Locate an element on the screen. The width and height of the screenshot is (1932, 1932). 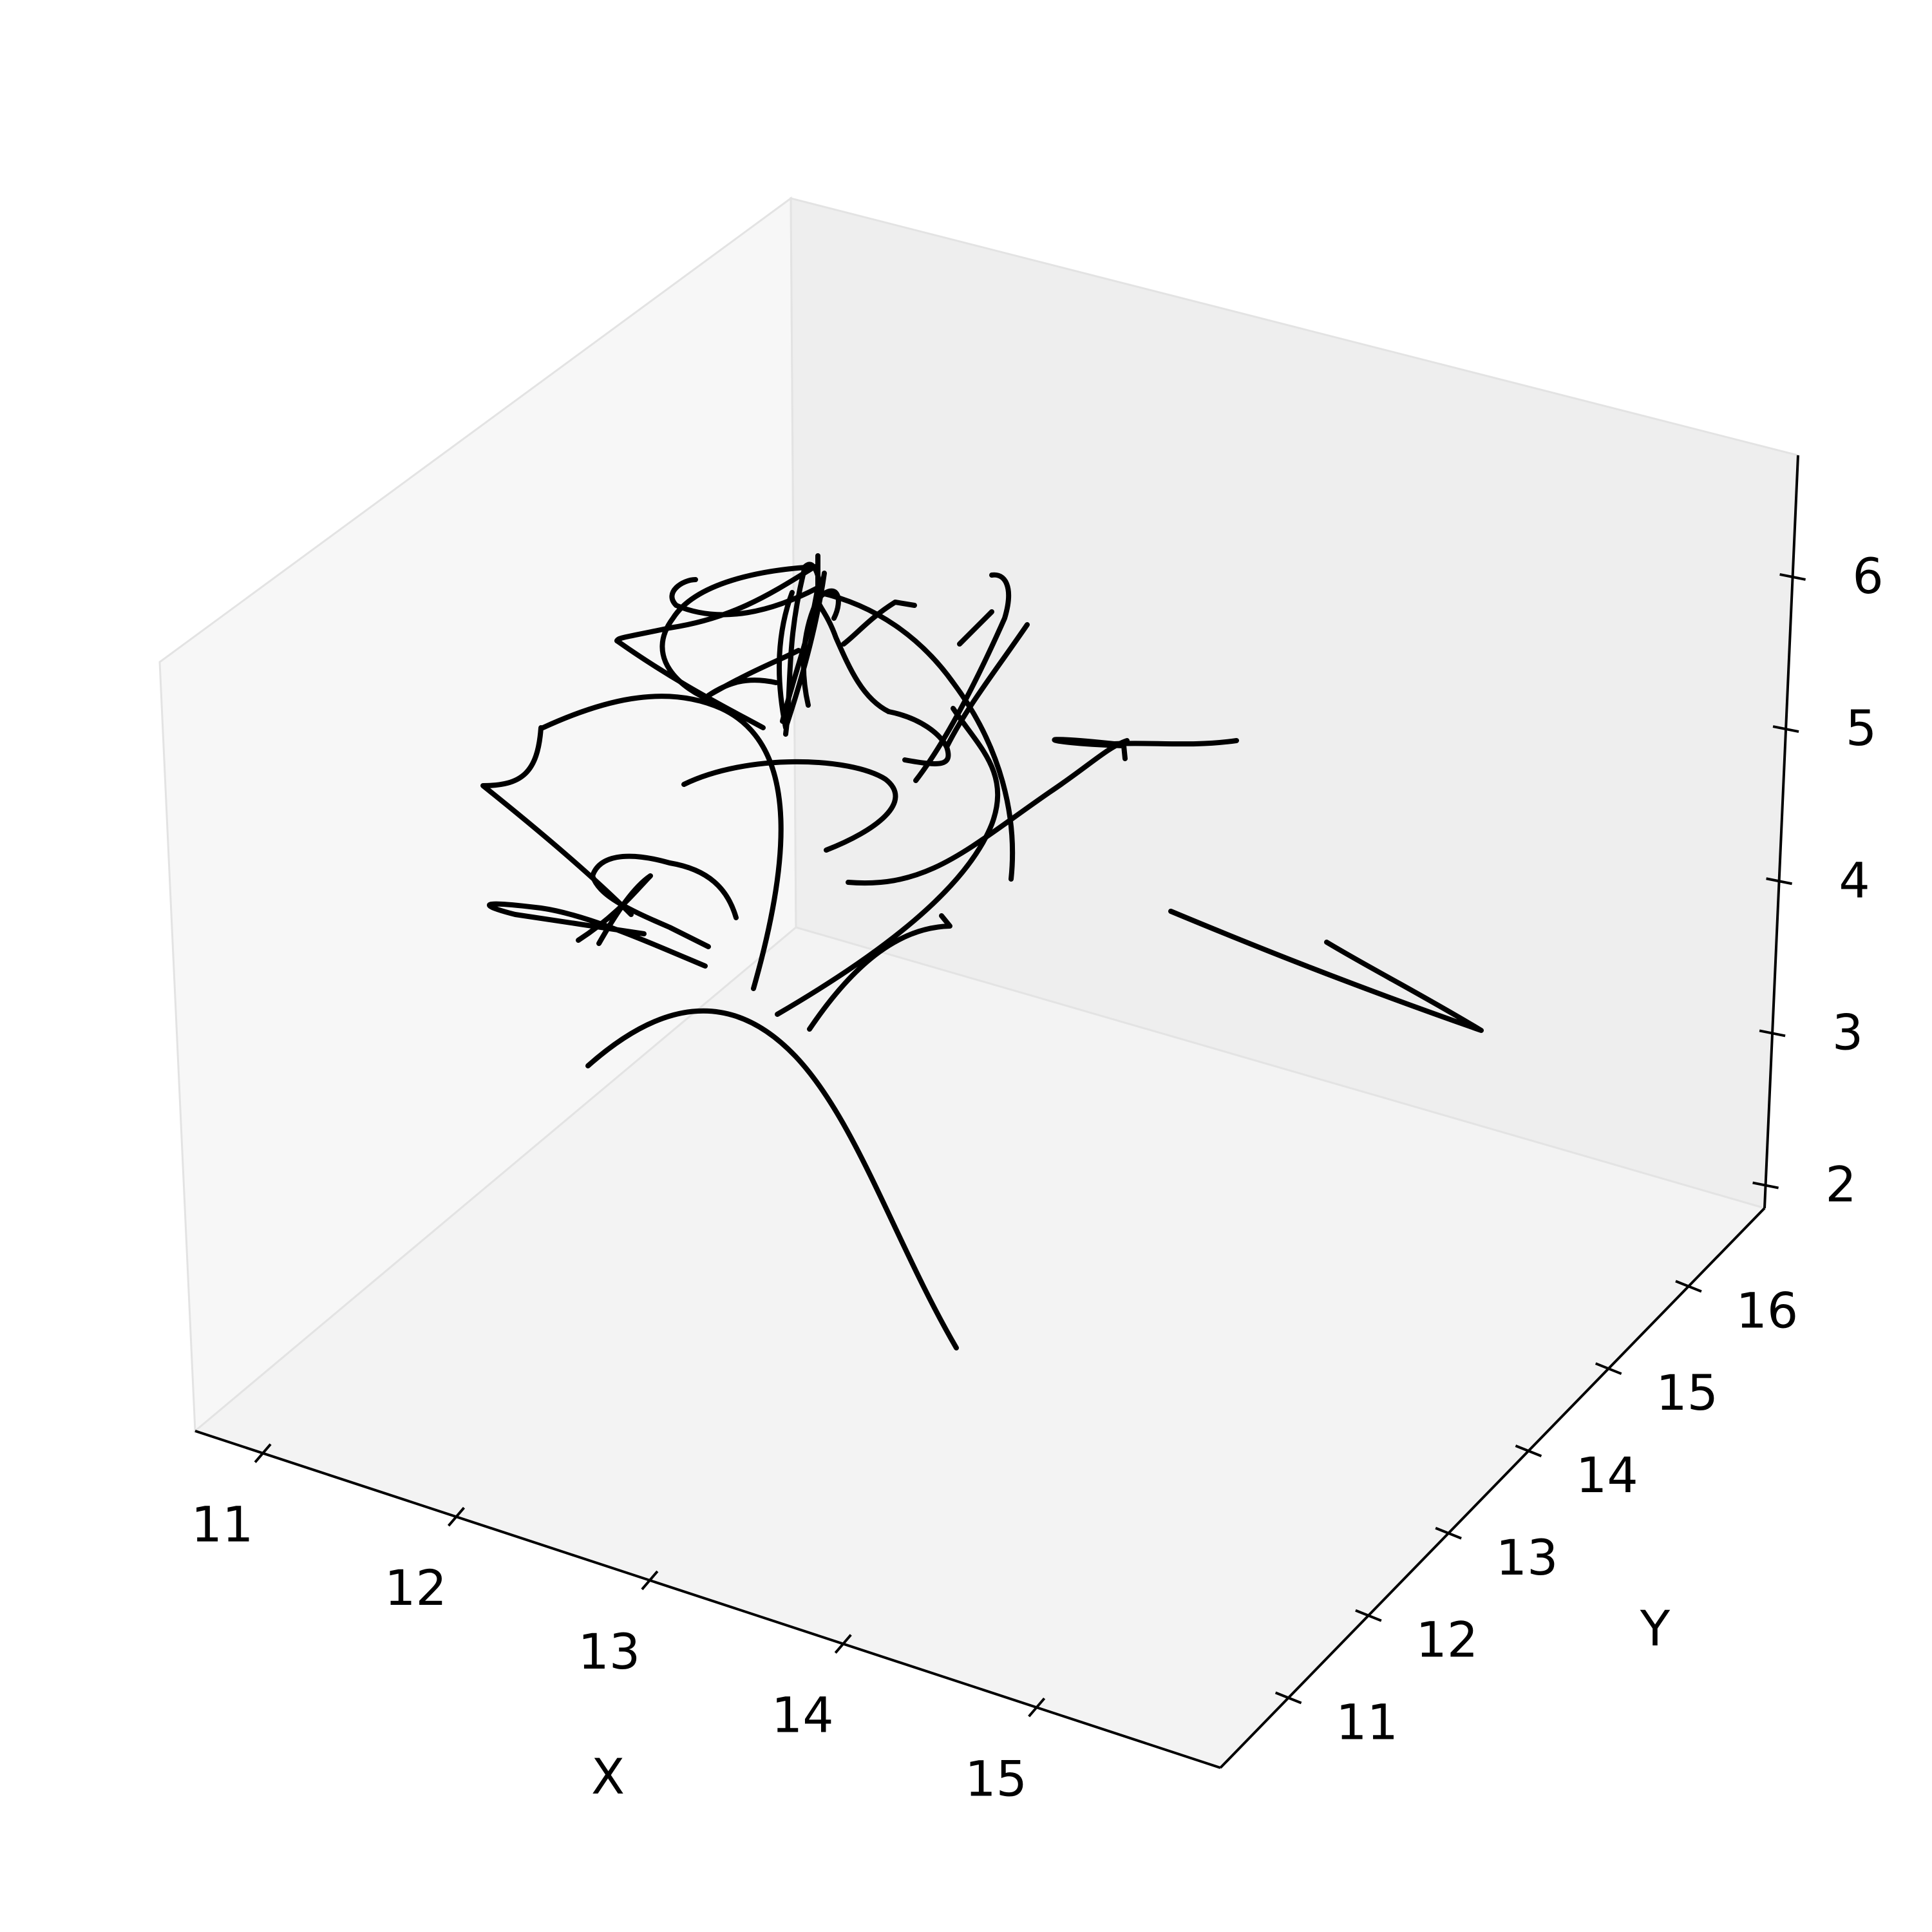
y-tick-label: 15 is located at coordinates (1687, 1393).